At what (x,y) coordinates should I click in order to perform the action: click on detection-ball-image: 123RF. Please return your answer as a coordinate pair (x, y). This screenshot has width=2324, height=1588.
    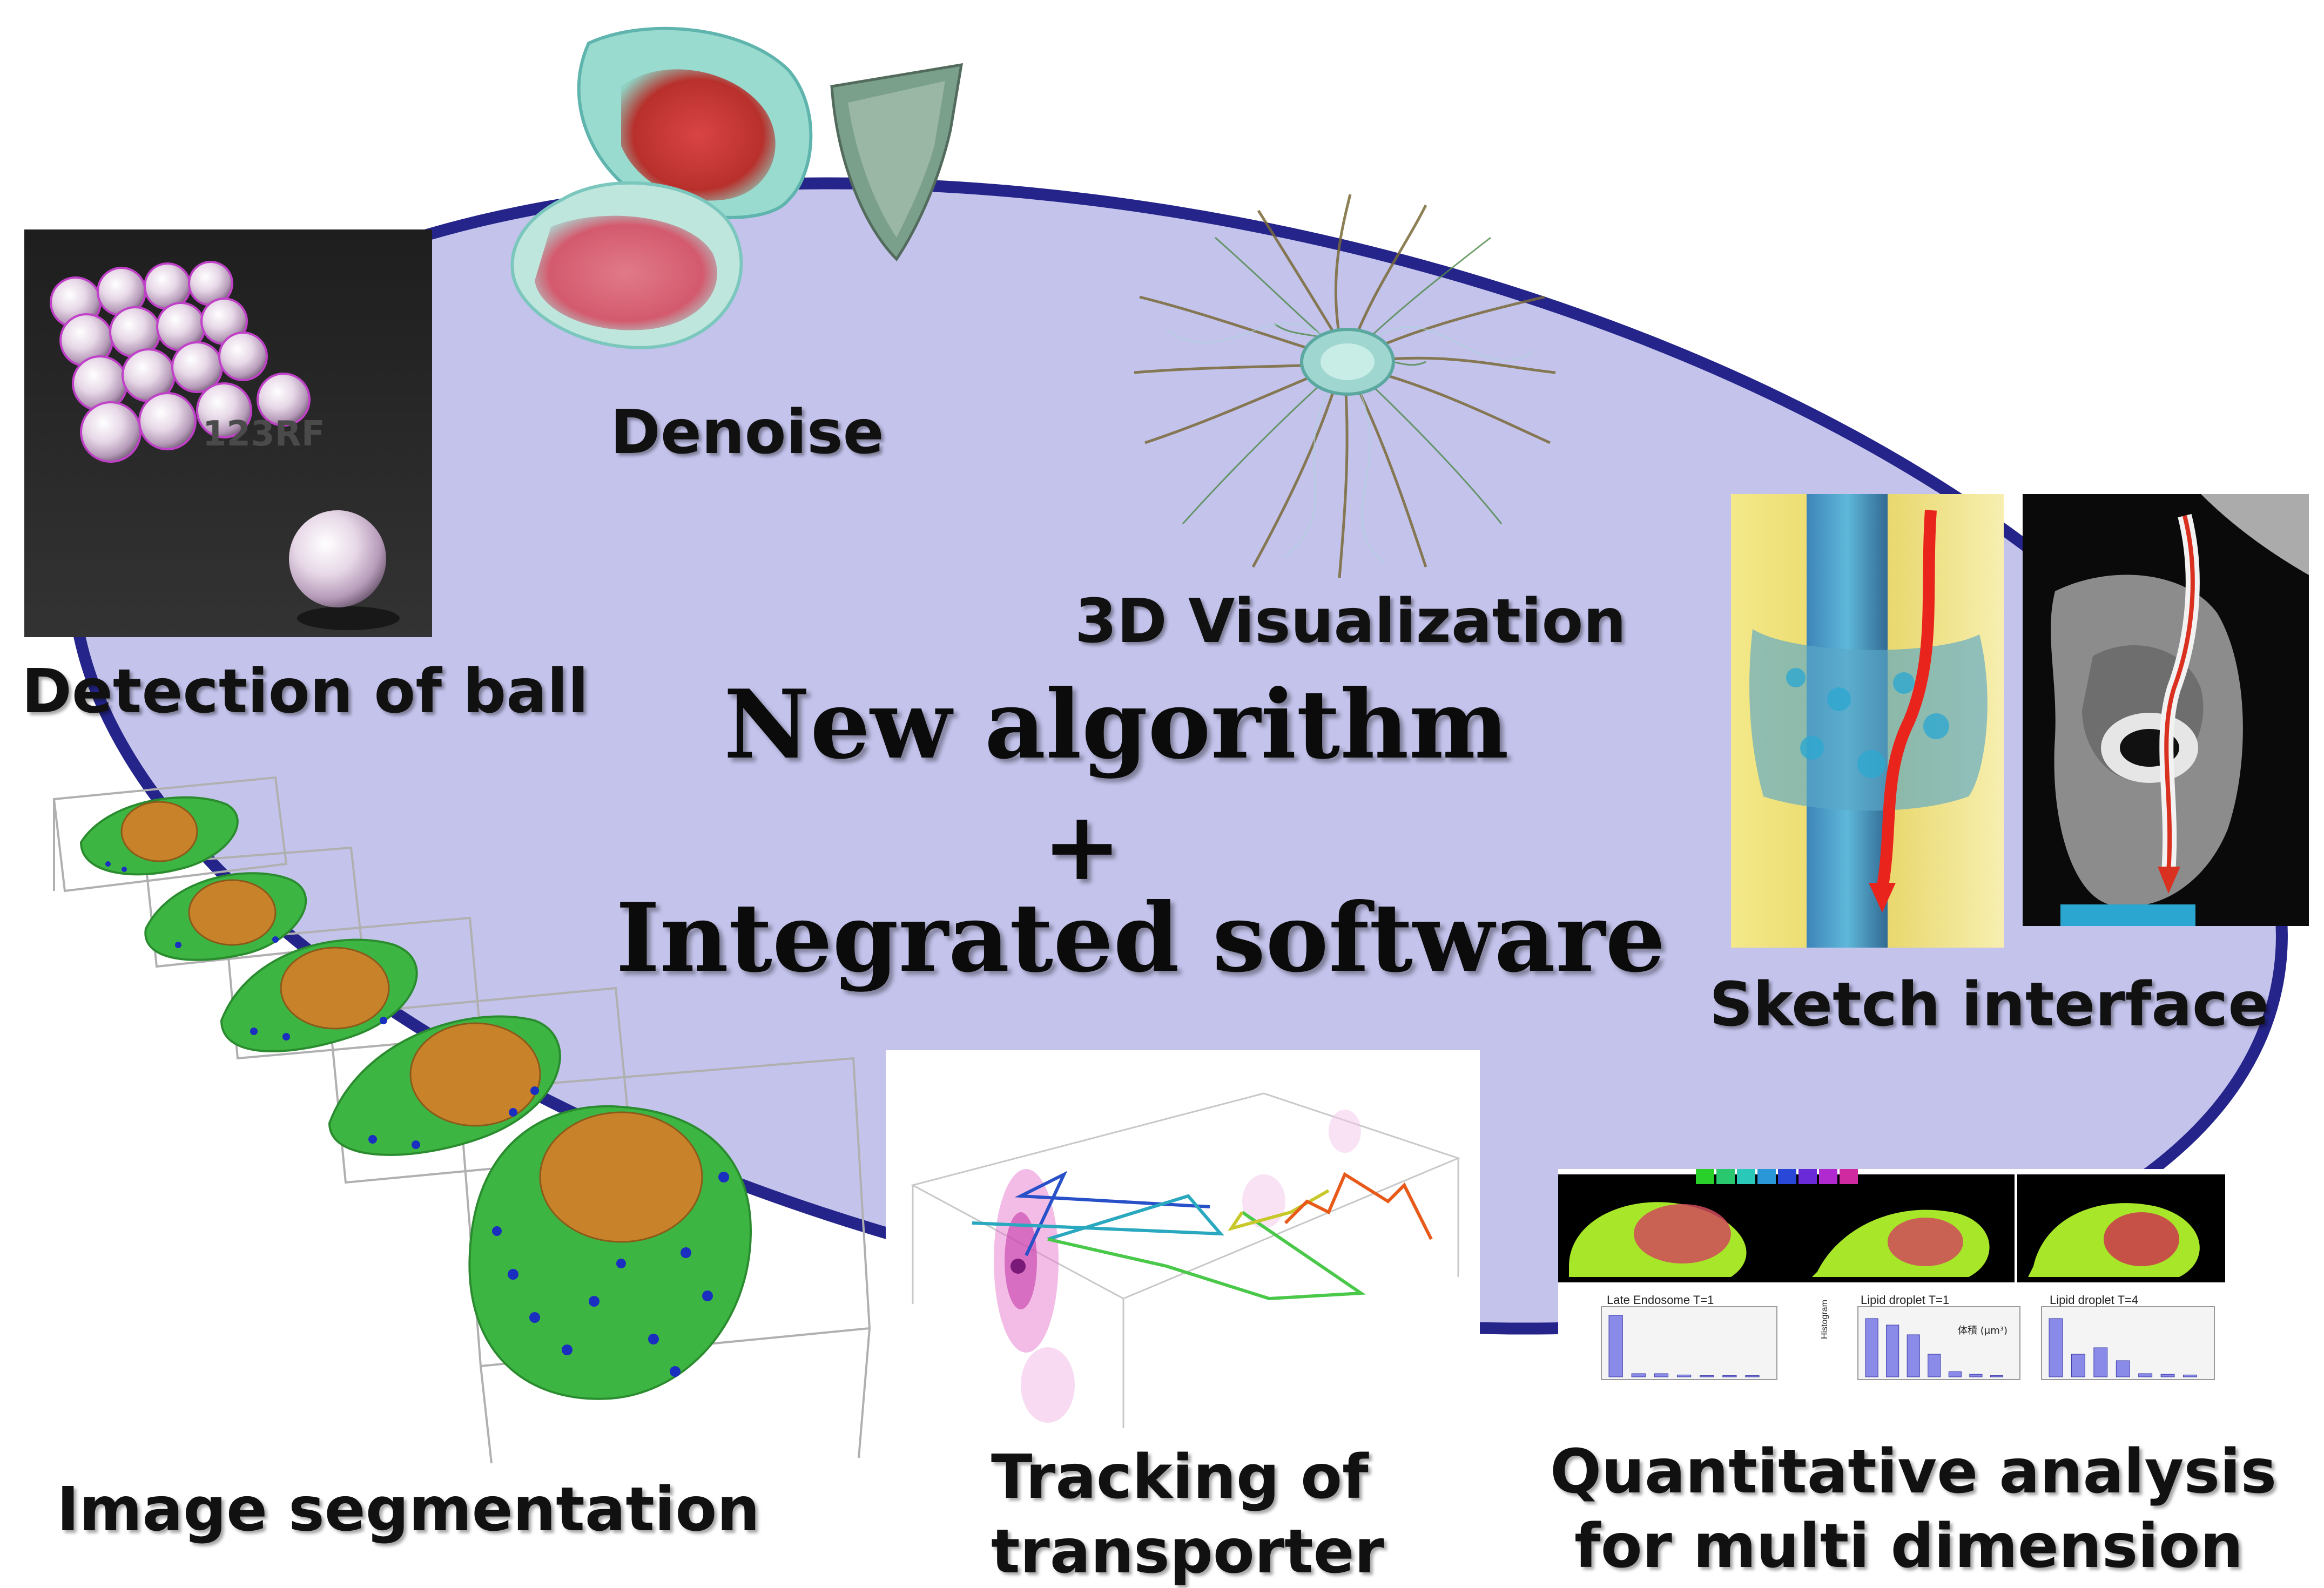
    Looking at the image, I should click on (228, 433).